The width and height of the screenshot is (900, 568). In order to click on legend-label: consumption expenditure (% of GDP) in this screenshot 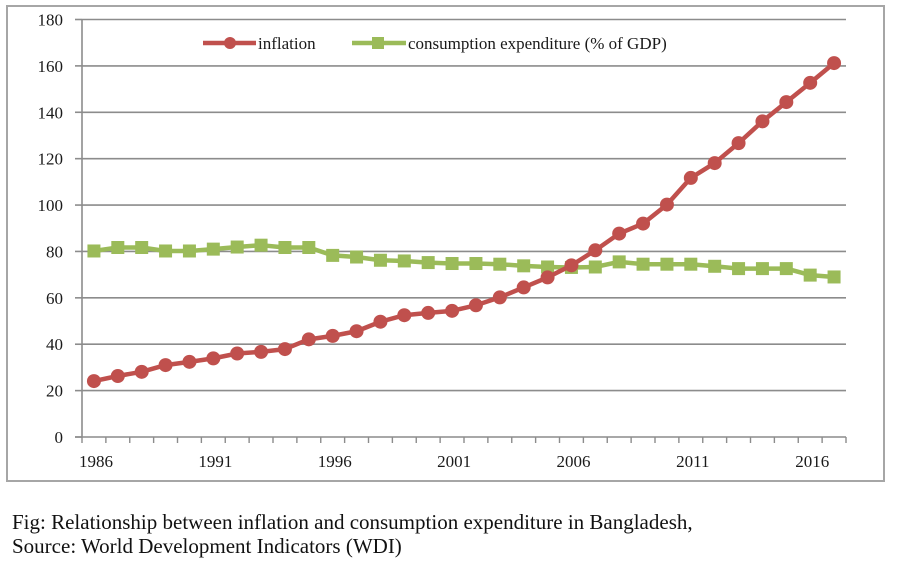, I will do `click(537, 43)`.